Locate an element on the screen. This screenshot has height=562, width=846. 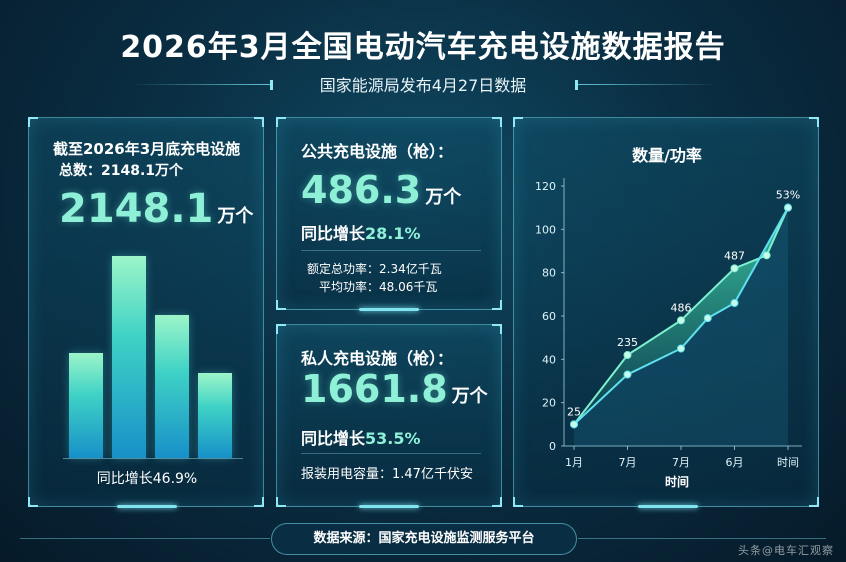
data-label: 486 is located at coordinates (681, 307).